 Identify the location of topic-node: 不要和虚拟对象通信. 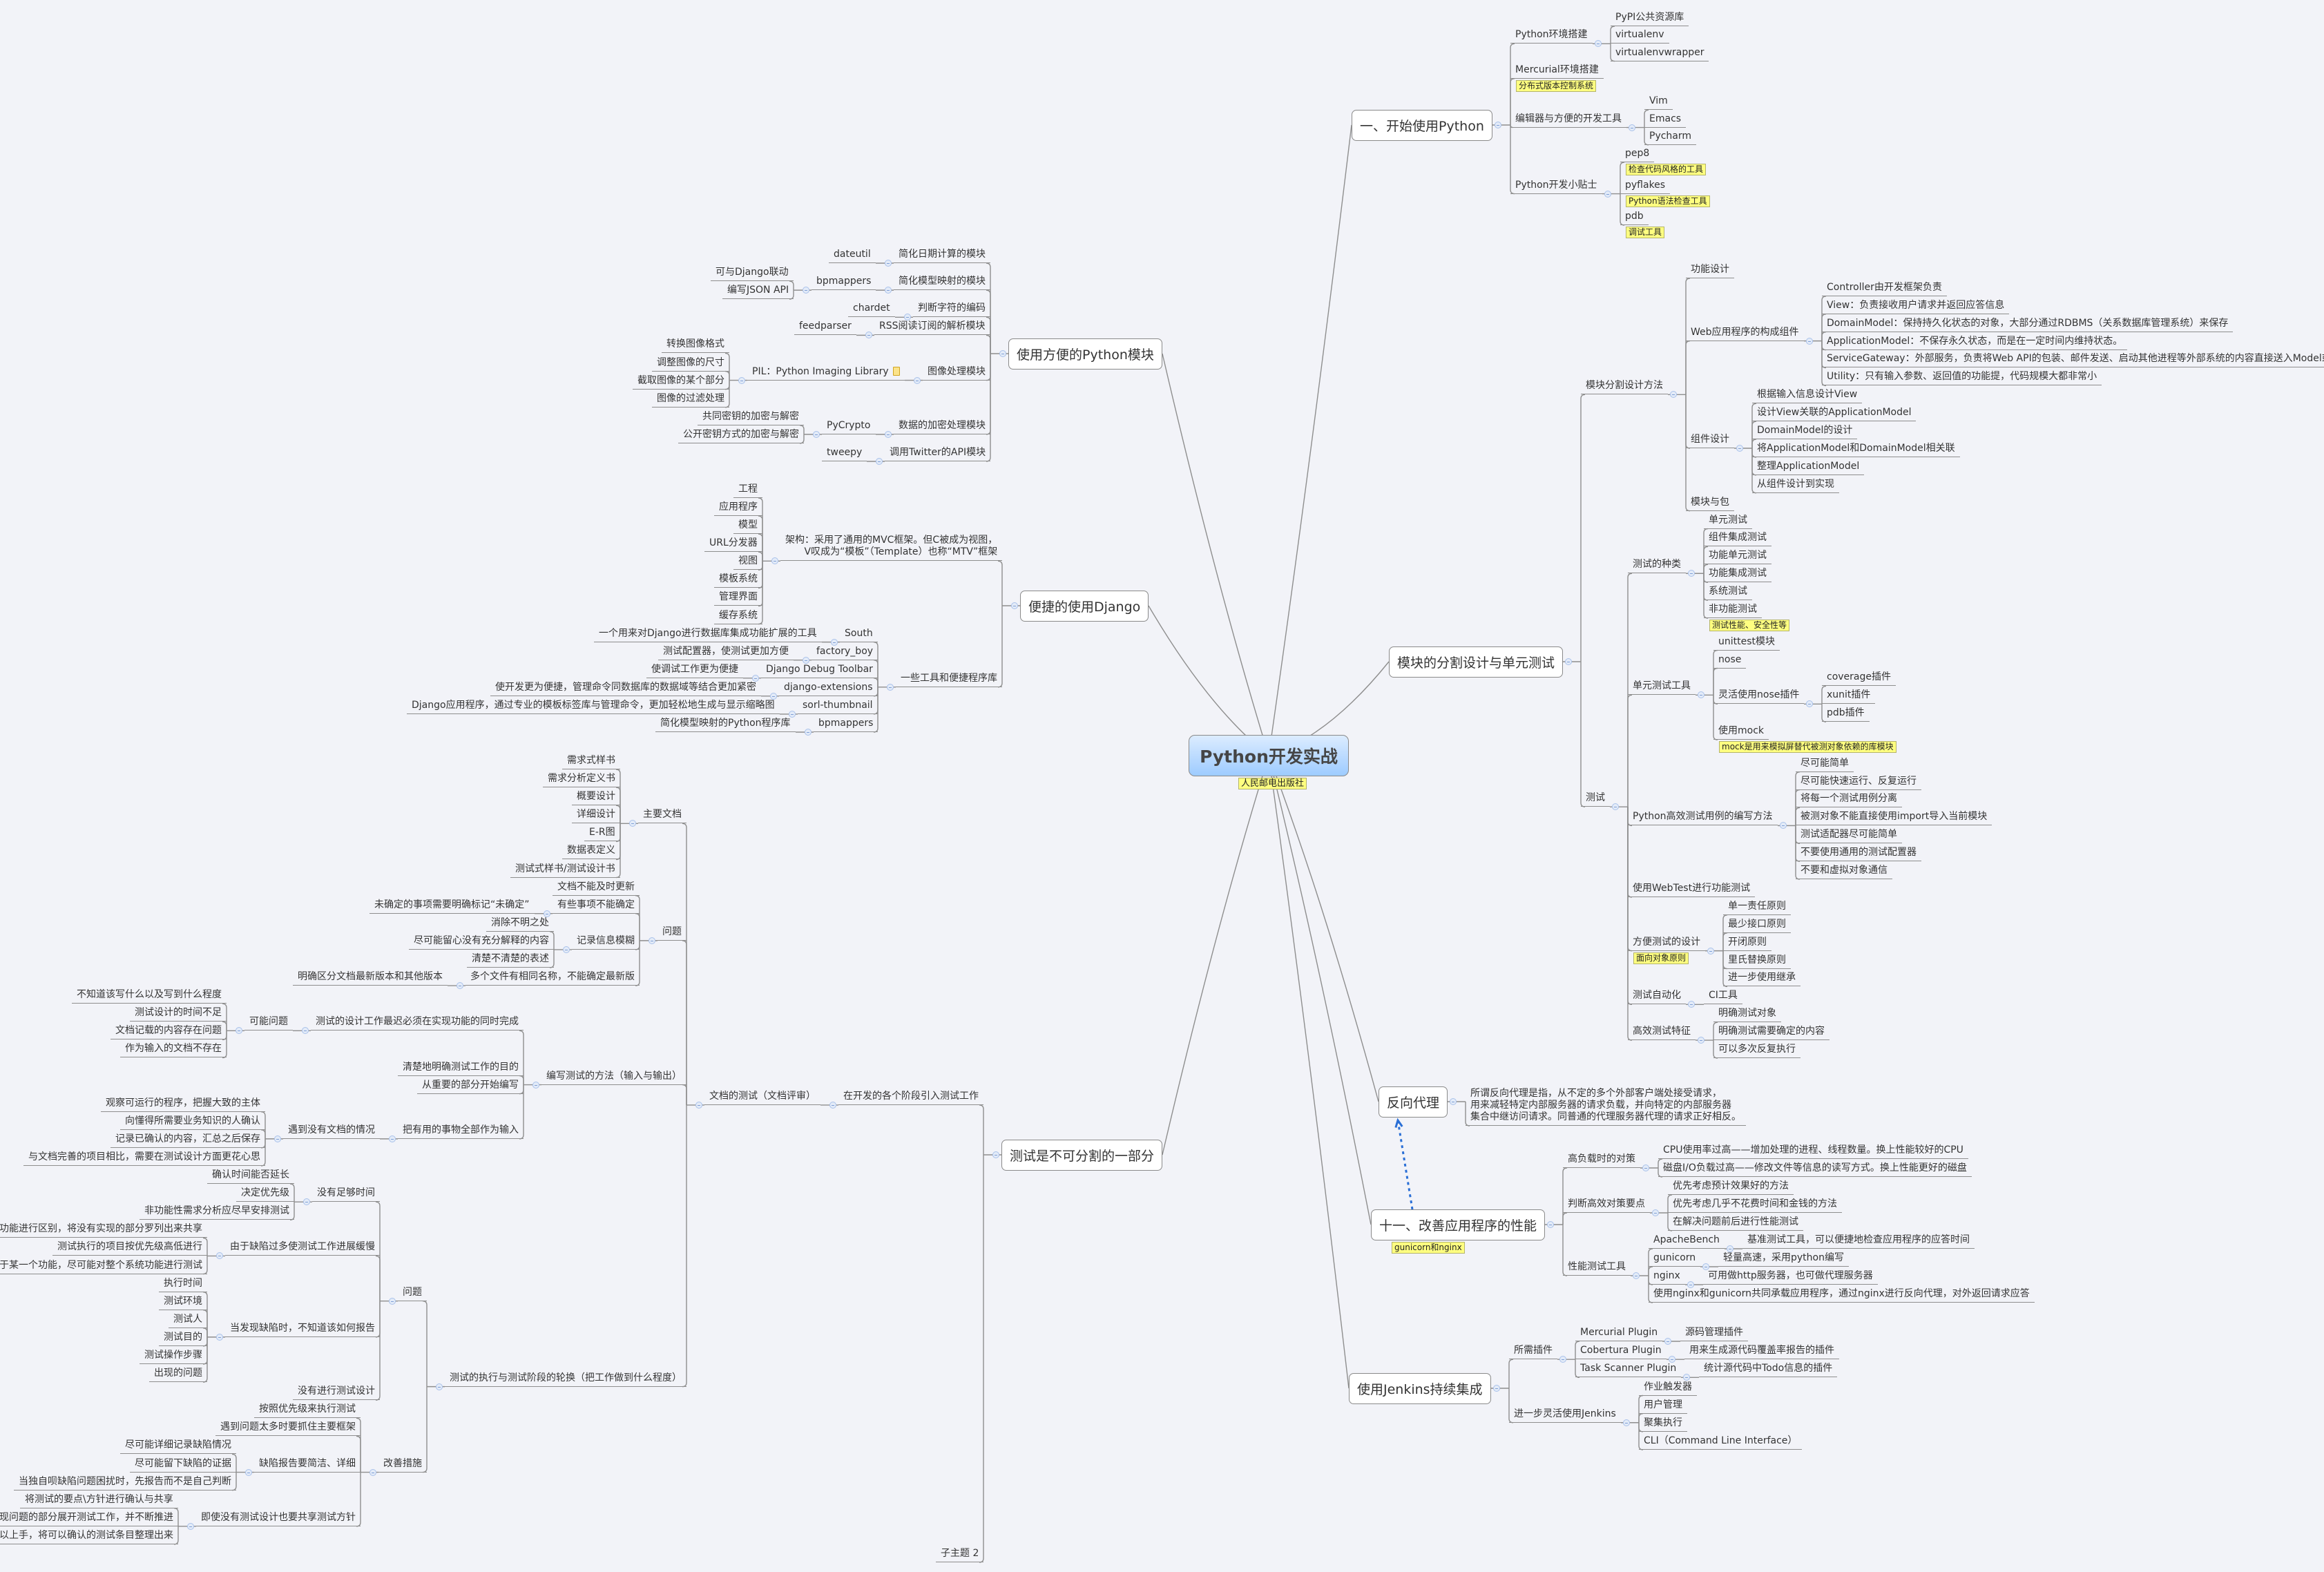
(1844, 871).